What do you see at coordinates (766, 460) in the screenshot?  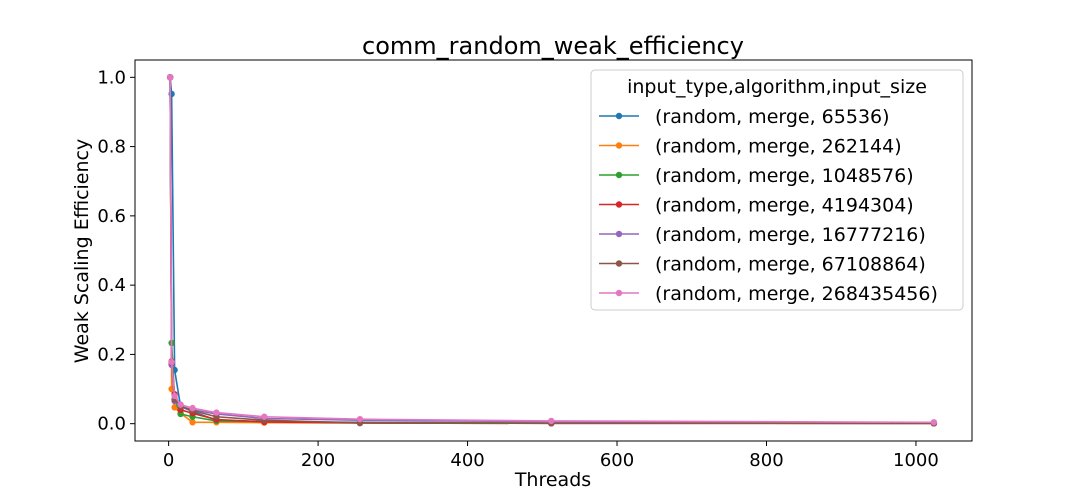 I see `x-tick-label: 800` at bounding box center [766, 460].